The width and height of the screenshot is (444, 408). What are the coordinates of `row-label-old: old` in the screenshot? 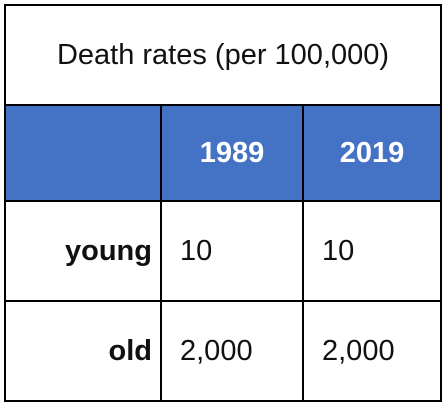 It's located at (83, 351).